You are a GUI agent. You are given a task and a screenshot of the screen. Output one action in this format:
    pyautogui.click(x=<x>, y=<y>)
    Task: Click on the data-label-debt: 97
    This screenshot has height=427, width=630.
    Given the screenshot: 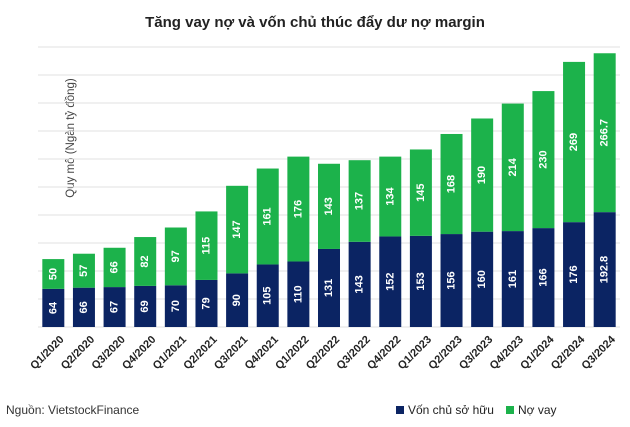 What is the action you would take?
    pyautogui.click(x=176, y=256)
    